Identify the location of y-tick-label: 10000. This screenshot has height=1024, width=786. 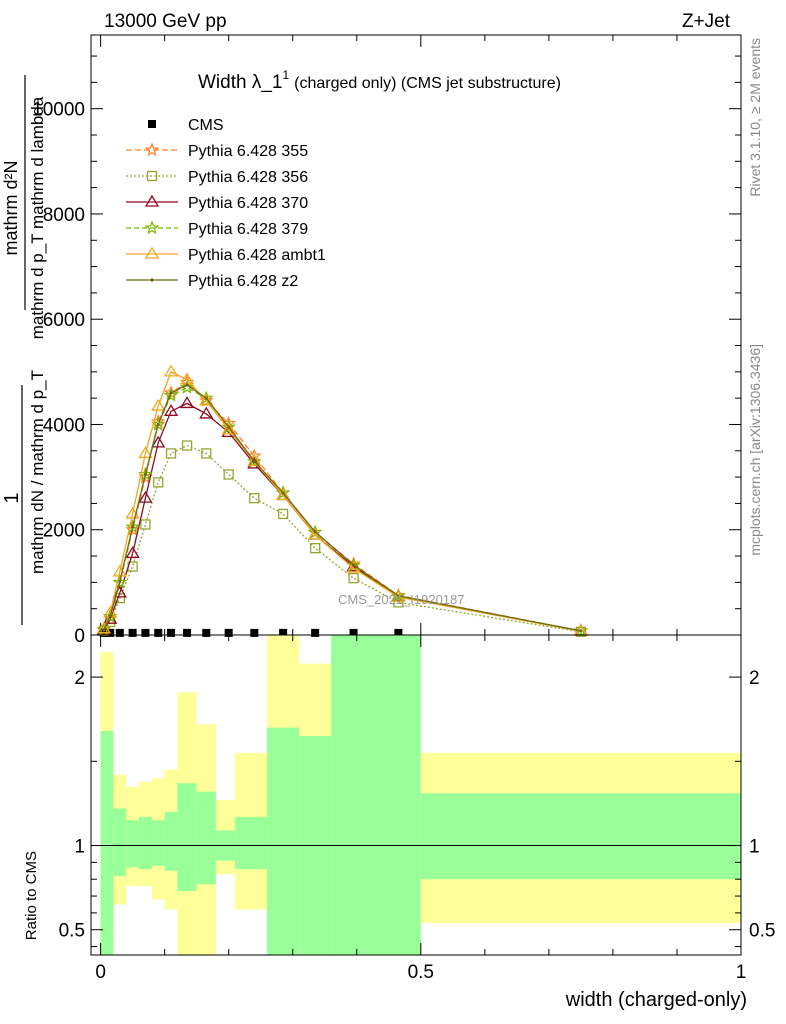
(58, 110).